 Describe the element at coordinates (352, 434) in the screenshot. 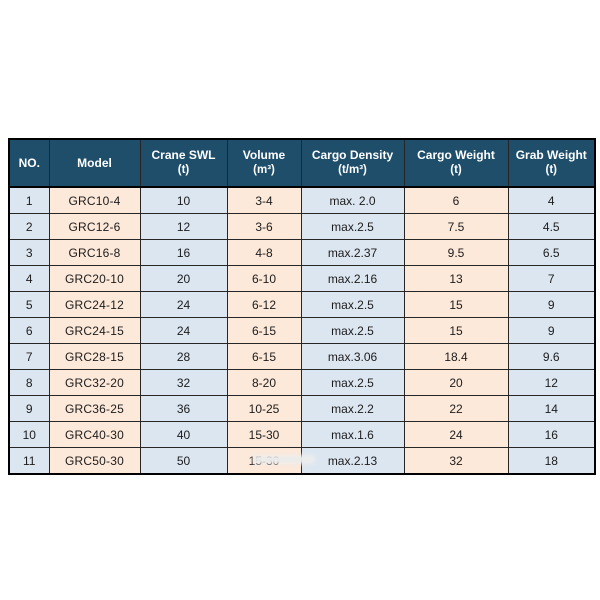

I see `cell-cargo-density: max.1.6` at that location.